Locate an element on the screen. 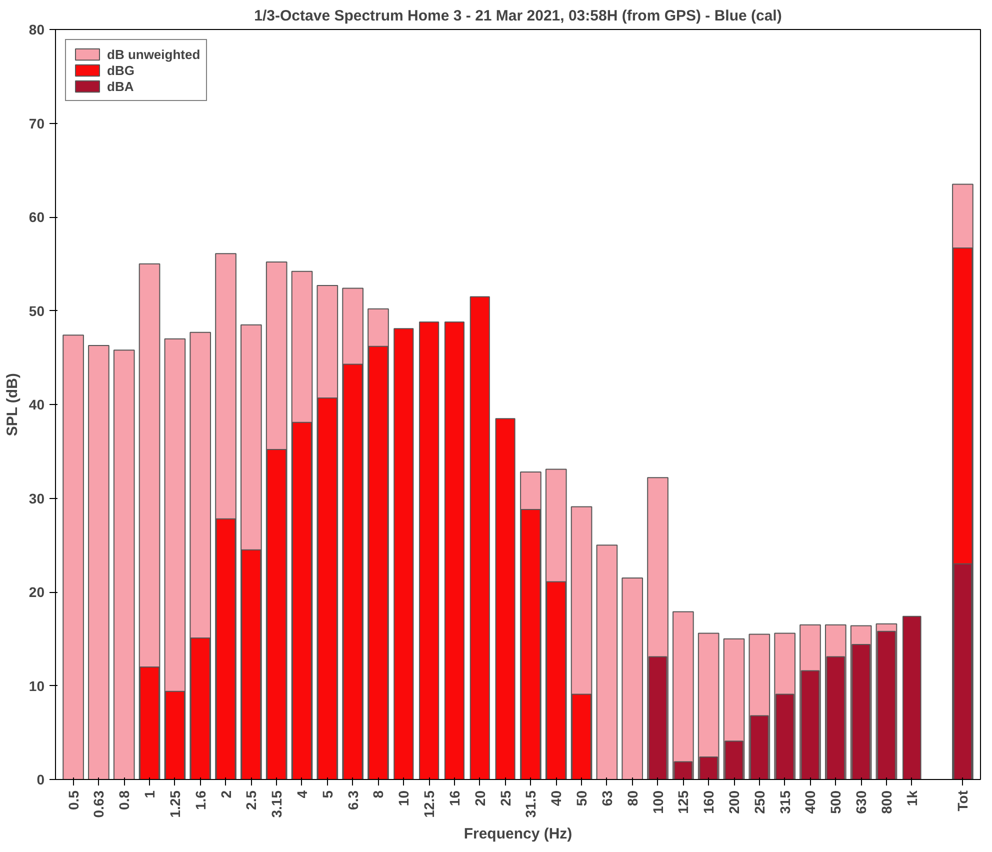  y-tick-label: 20 is located at coordinates (36, 592).